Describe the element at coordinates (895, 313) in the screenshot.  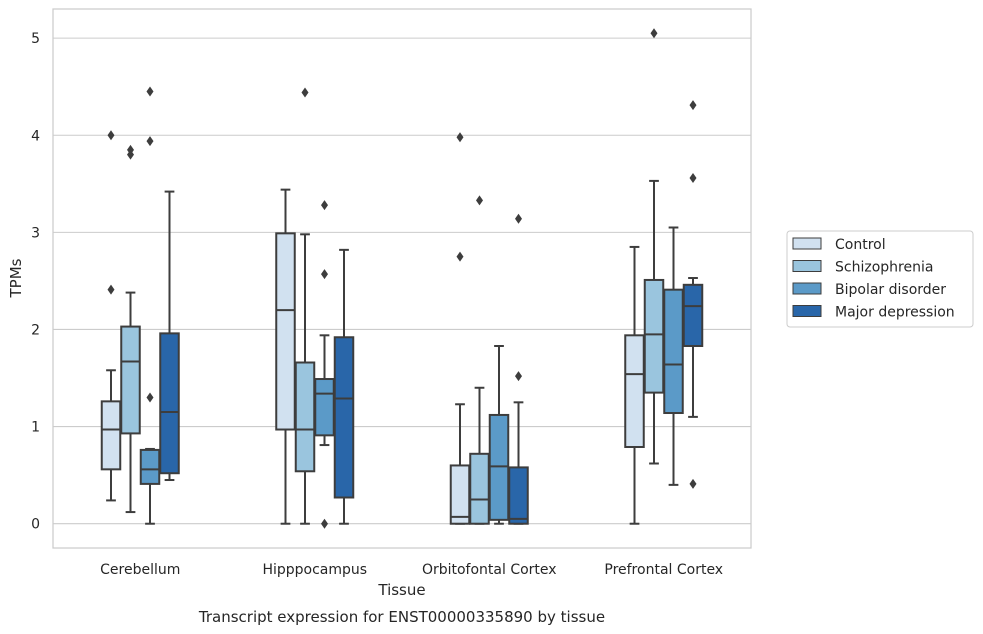
I see `legend-label-3: Major depression` at that location.